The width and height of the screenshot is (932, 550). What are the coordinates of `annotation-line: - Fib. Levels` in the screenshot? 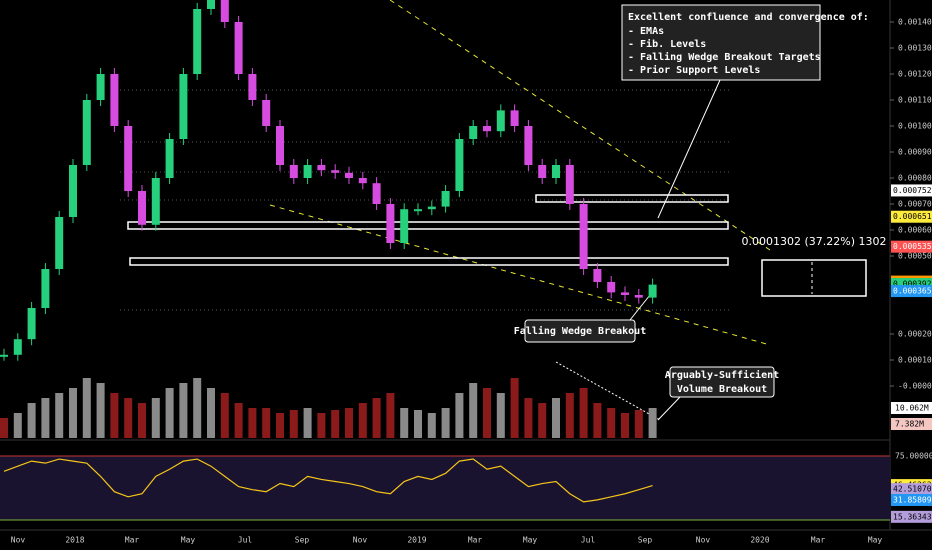 It's located at (667, 44).